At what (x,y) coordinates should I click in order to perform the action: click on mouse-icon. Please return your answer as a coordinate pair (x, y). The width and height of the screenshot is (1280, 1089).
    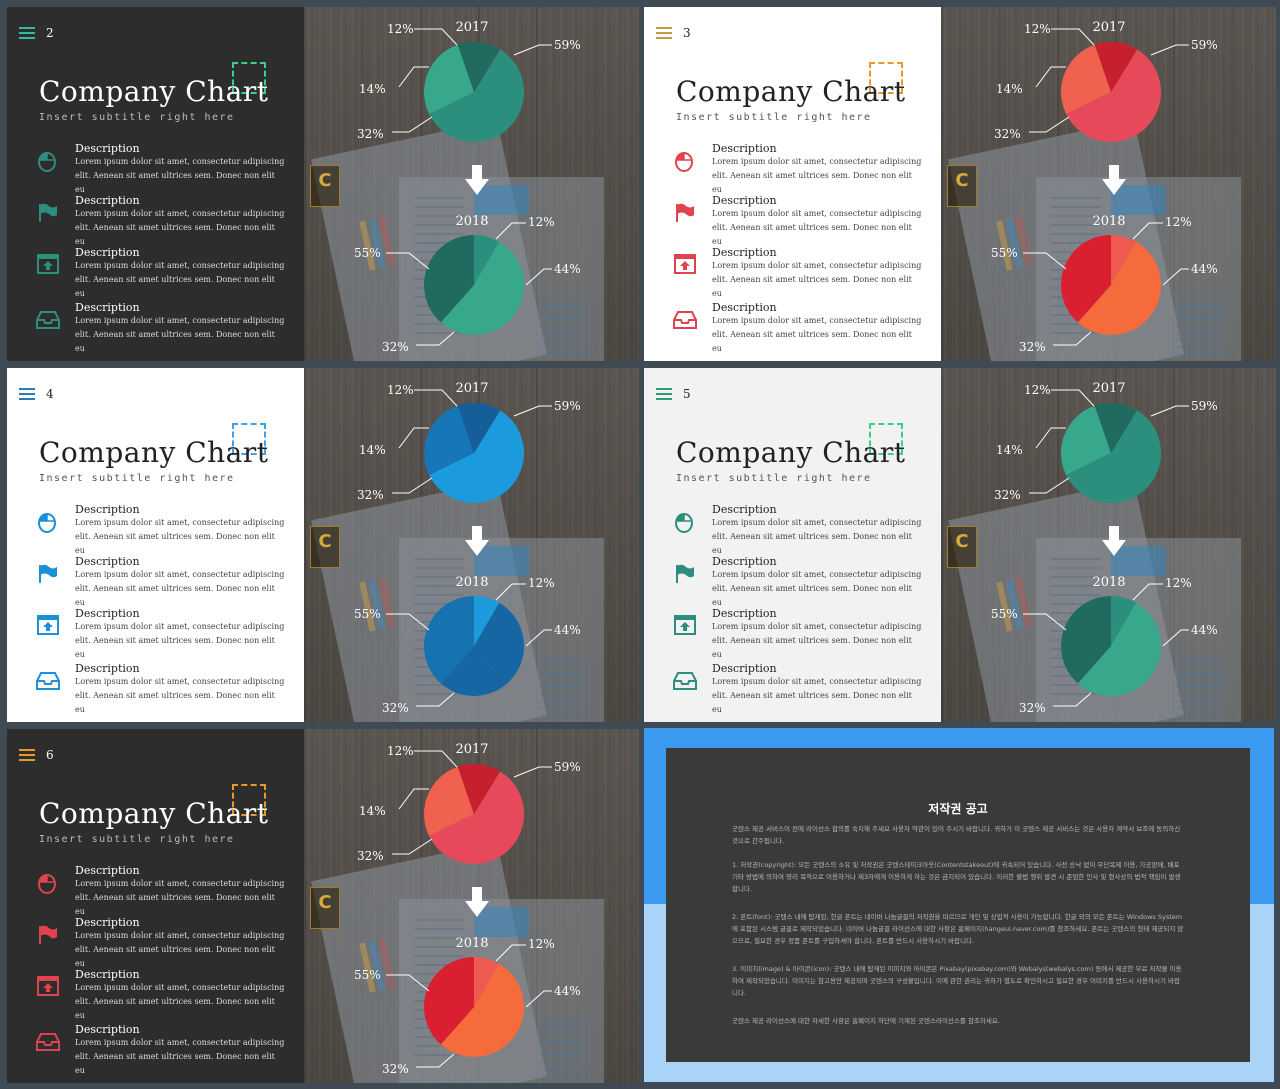
    Looking at the image, I should click on (685, 521).